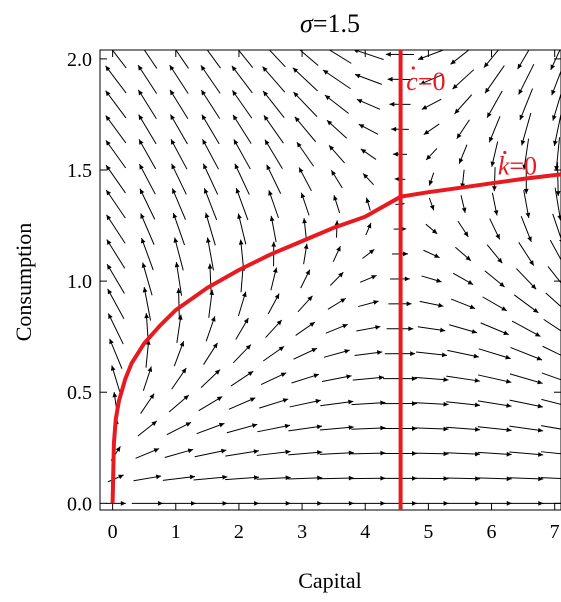 This screenshot has width=561, height=602. Describe the element at coordinates (79, 504) in the screenshot. I see `y-tick-label: 0.0` at that location.